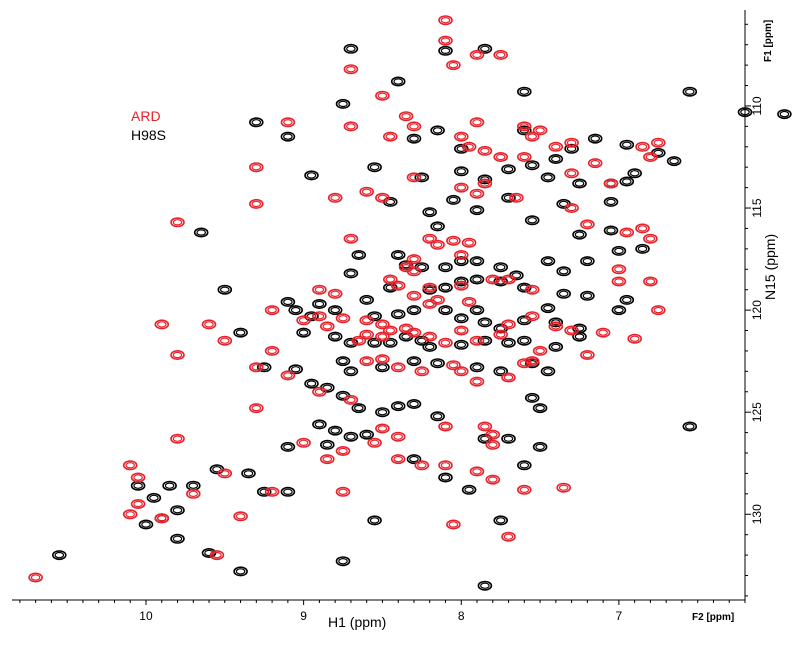  I want to click on f2-dimension-label: F2 [ppm], so click(713, 617).